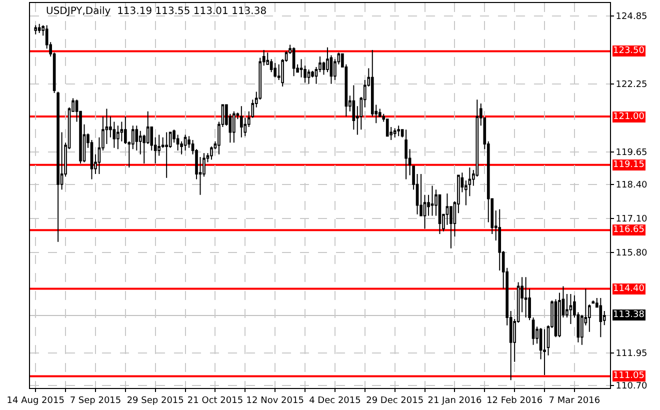 The image size is (660, 410). I want to click on x-tick-label: 4 Dec 2015, so click(335, 401).